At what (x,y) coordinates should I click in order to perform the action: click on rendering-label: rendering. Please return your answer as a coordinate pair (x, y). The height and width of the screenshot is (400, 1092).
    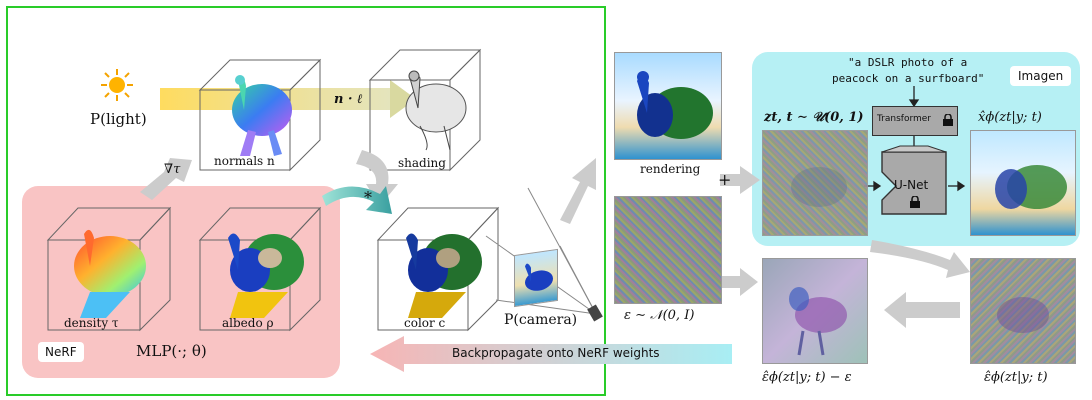
    Looking at the image, I should click on (670, 169).